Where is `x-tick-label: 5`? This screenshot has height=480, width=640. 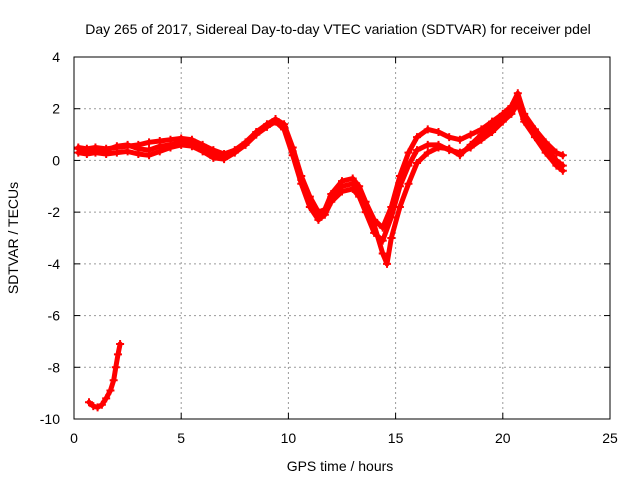 x-tick-label: 5 is located at coordinates (181, 438).